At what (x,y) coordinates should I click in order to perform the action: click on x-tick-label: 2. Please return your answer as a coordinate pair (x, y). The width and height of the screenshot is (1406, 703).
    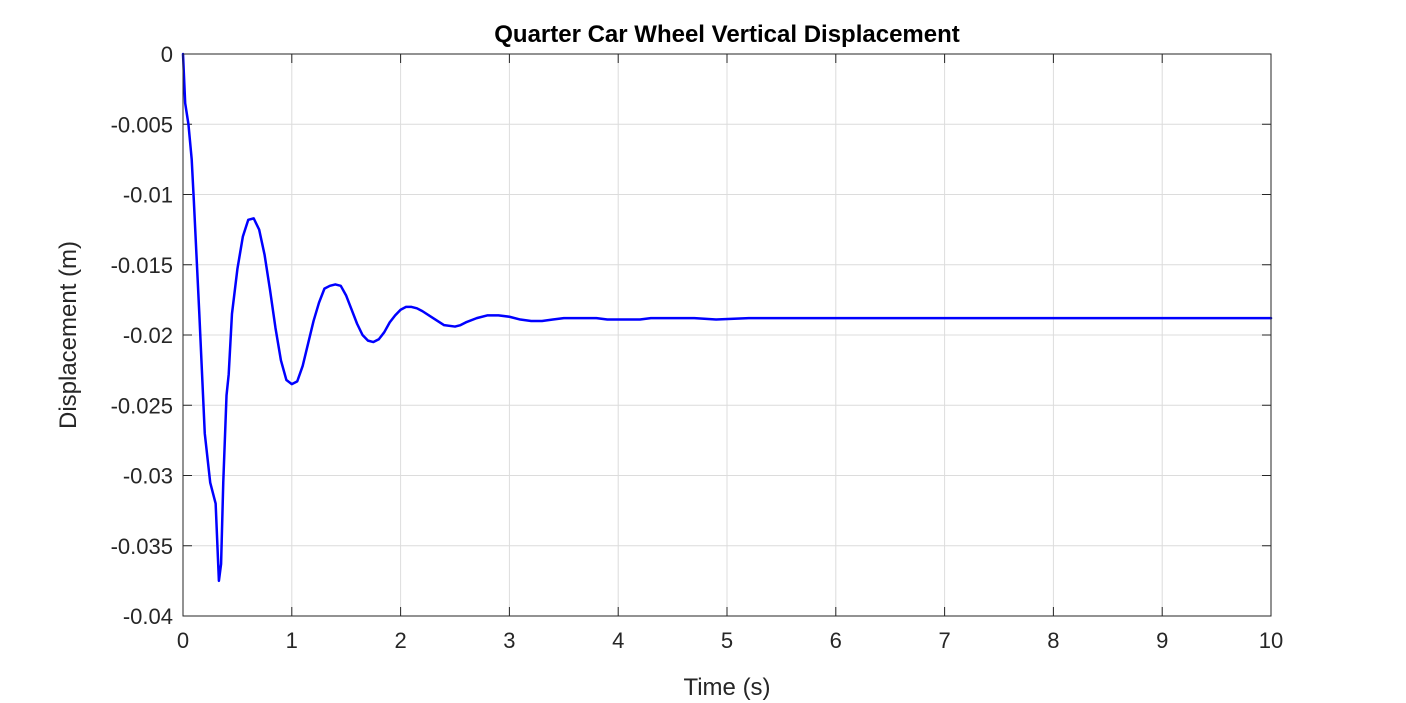
    Looking at the image, I should click on (400, 640).